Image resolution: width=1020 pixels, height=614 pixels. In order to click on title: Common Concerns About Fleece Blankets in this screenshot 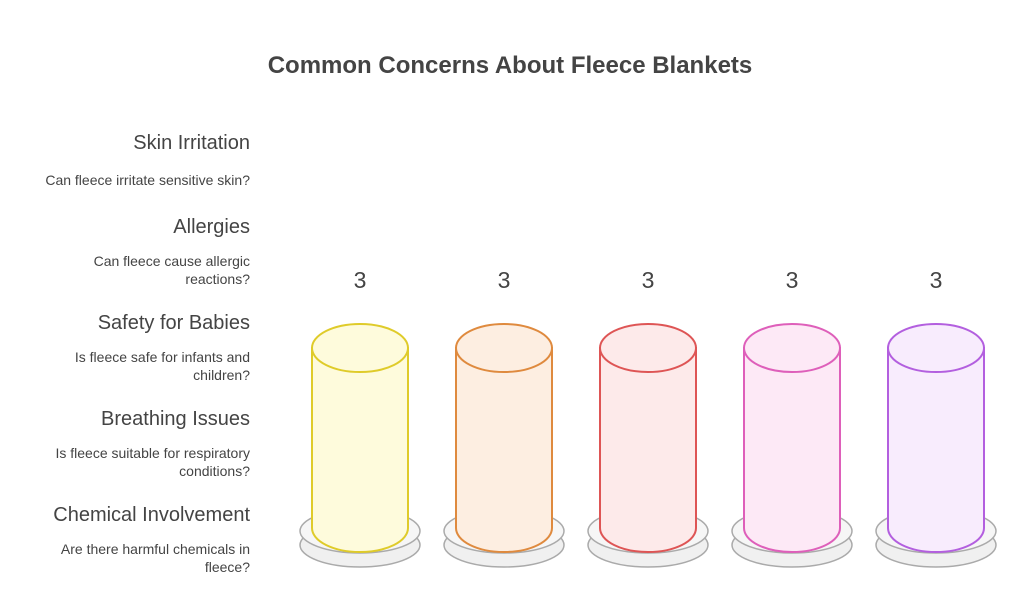, I will do `click(510, 65)`.